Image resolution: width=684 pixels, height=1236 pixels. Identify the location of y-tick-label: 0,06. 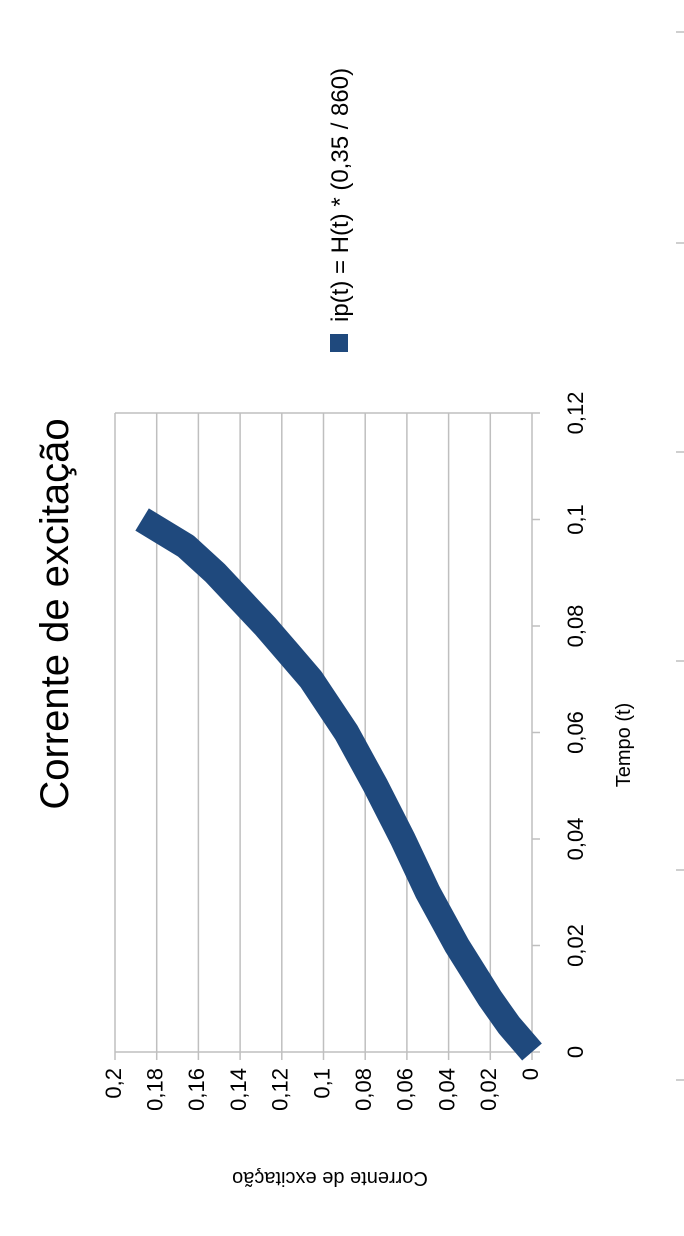
(405, 1089).